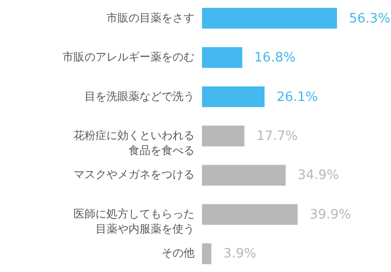 The height and width of the screenshot is (272, 391). Describe the element at coordinates (134, 175) in the screenshot. I see `y-tick-label: マスクやメガネをつける` at that location.